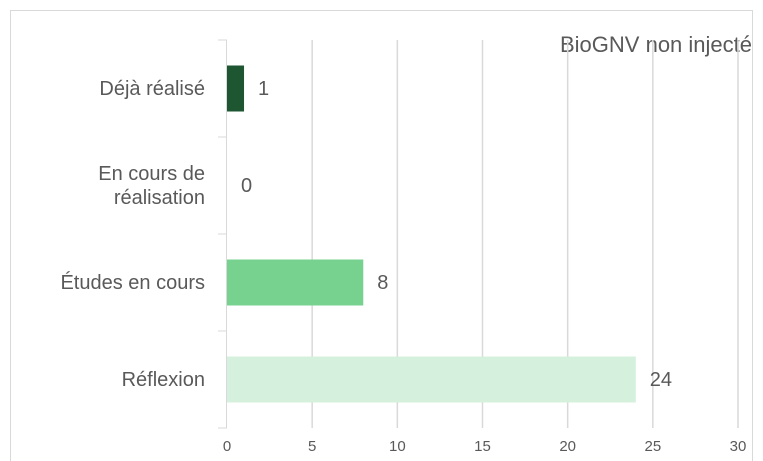 The image size is (763, 461). Describe the element at coordinates (151, 185) in the screenshot. I see `y-tick-label: En cours de réalisation` at that location.